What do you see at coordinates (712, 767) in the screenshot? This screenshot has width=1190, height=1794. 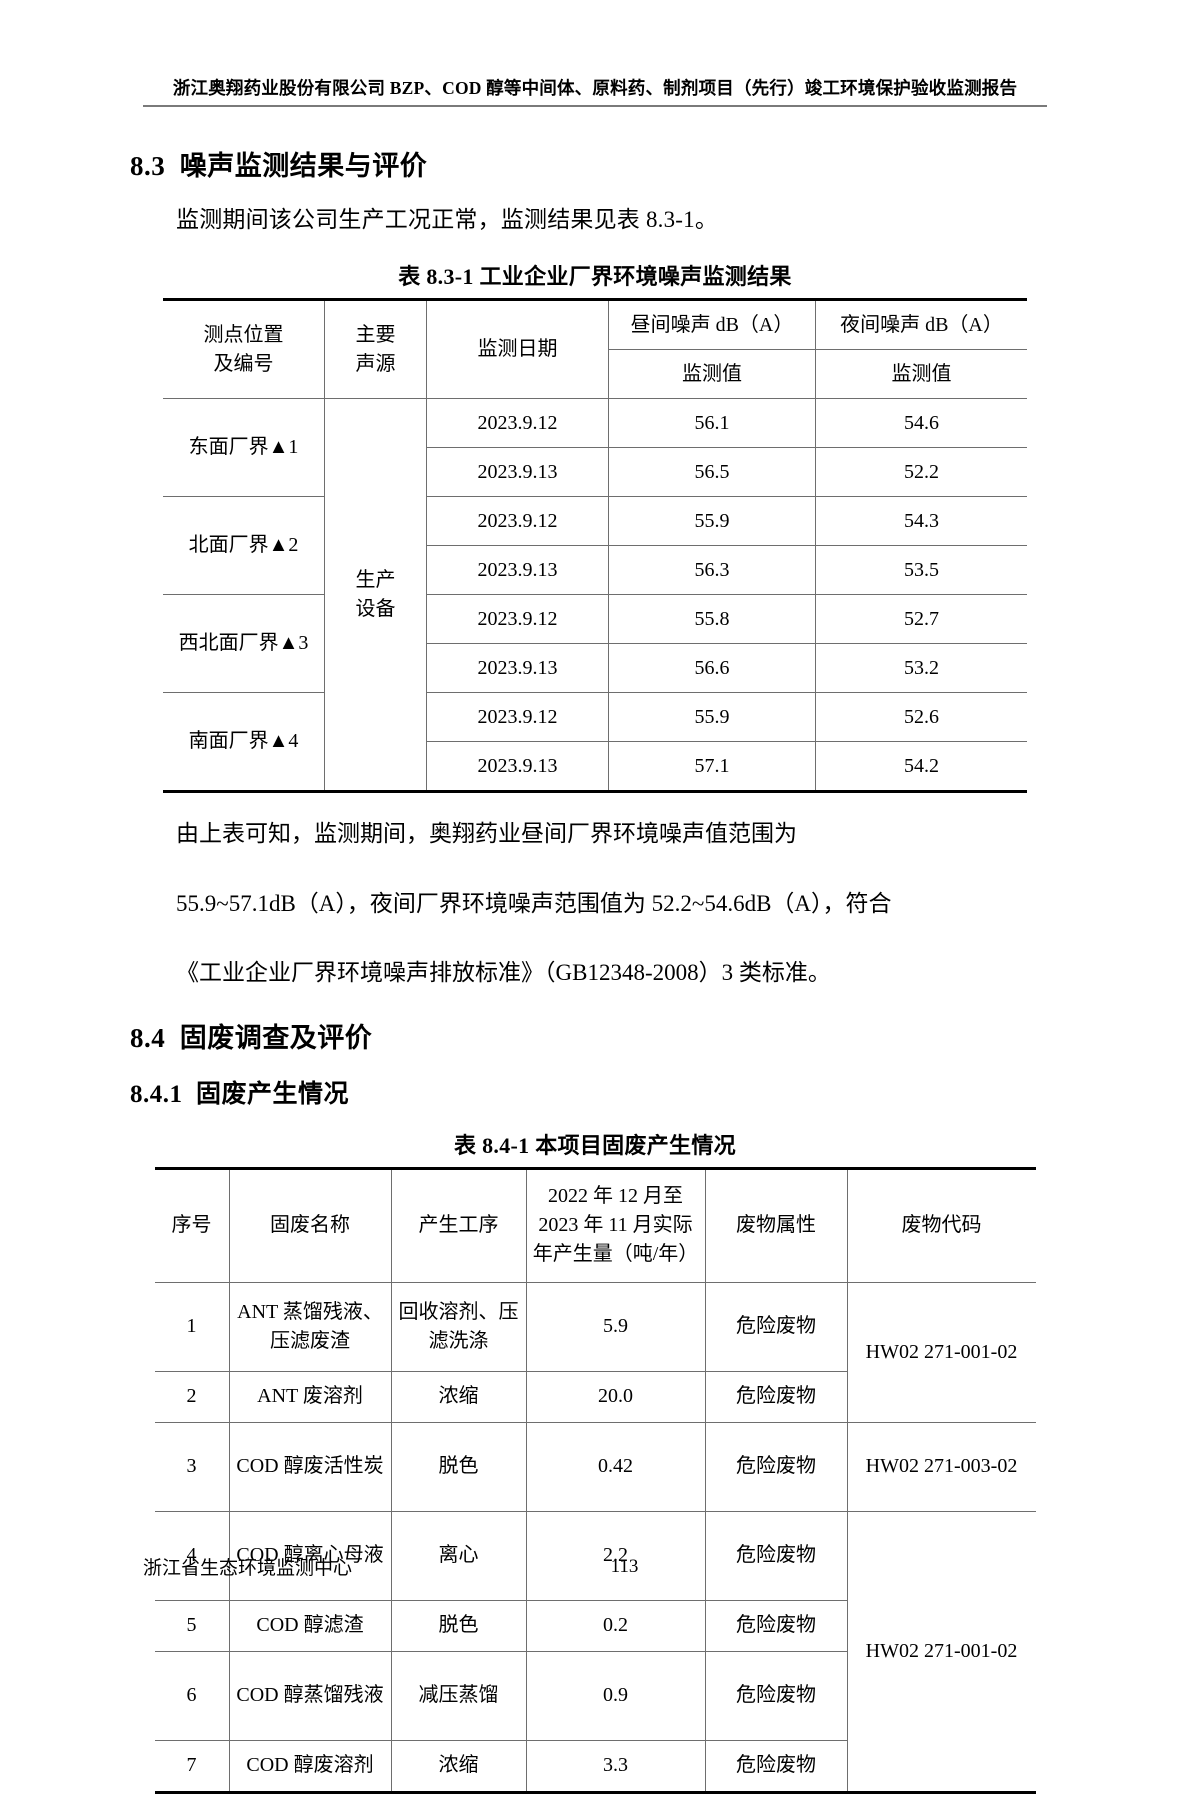 I see `cell-day: 57.1` at bounding box center [712, 767].